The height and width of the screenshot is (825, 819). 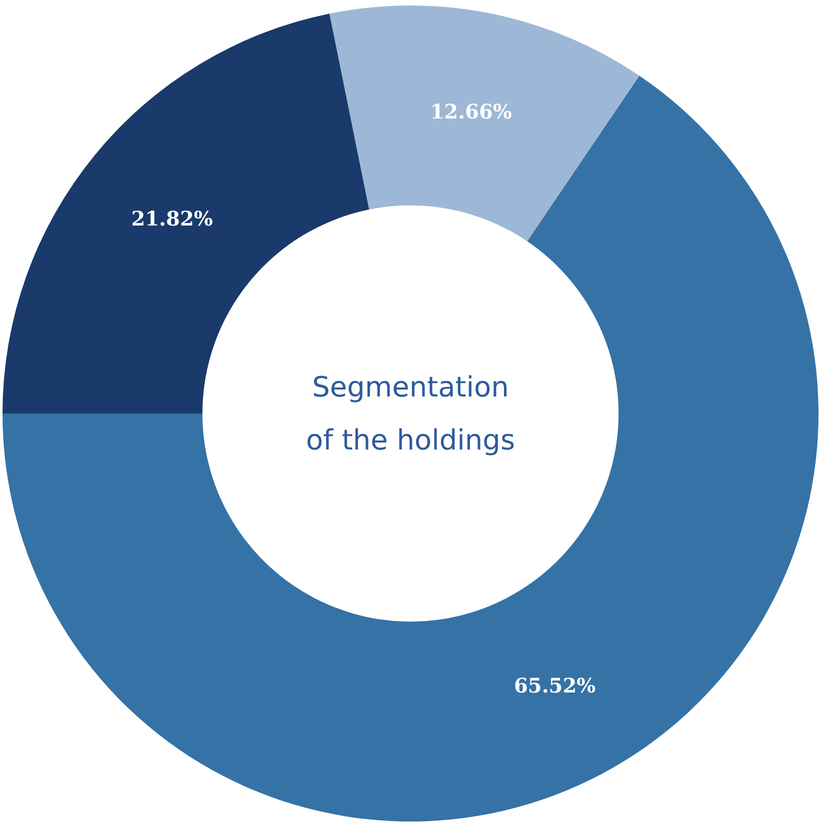 What do you see at coordinates (471, 111) in the screenshot?
I see `data-label: 12.66%` at bounding box center [471, 111].